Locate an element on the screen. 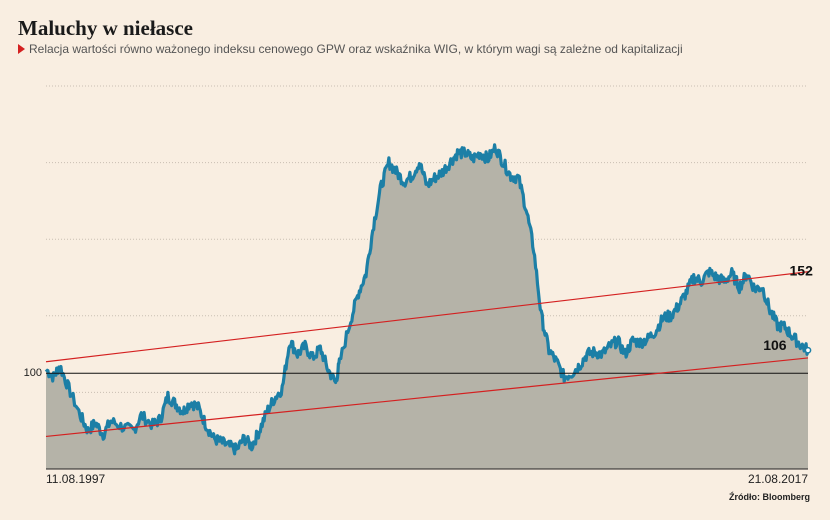 The image size is (830, 520). x-label-end: 21.08.2017 is located at coordinates (778, 479).